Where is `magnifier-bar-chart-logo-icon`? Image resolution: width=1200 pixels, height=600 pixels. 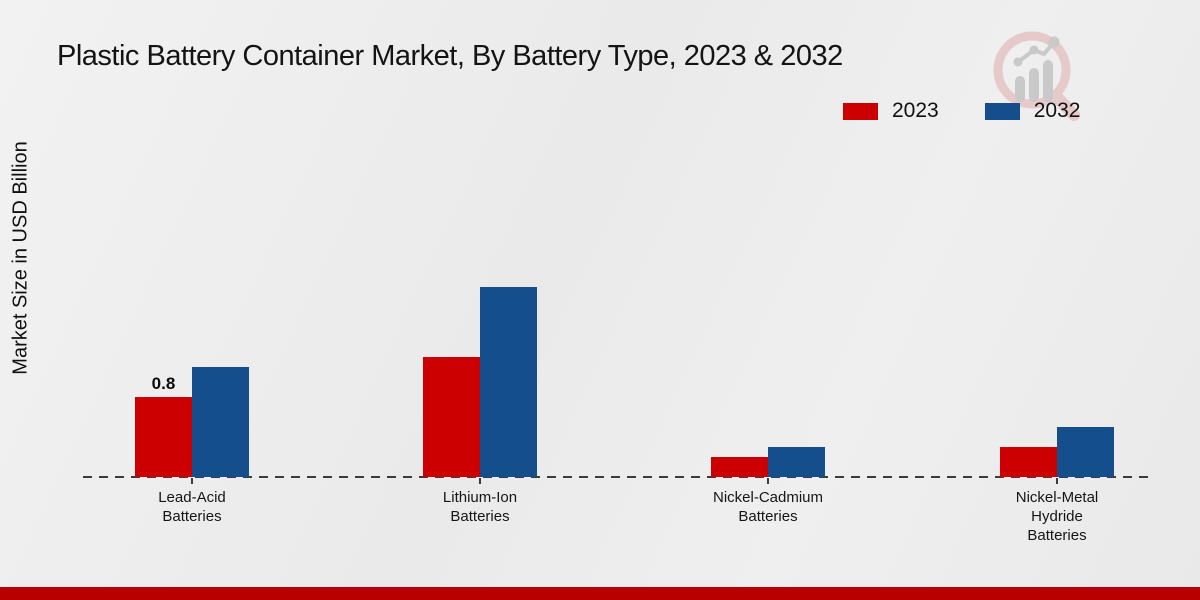 magnifier-bar-chart-logo-icon is located at coordinates (1036, 76).